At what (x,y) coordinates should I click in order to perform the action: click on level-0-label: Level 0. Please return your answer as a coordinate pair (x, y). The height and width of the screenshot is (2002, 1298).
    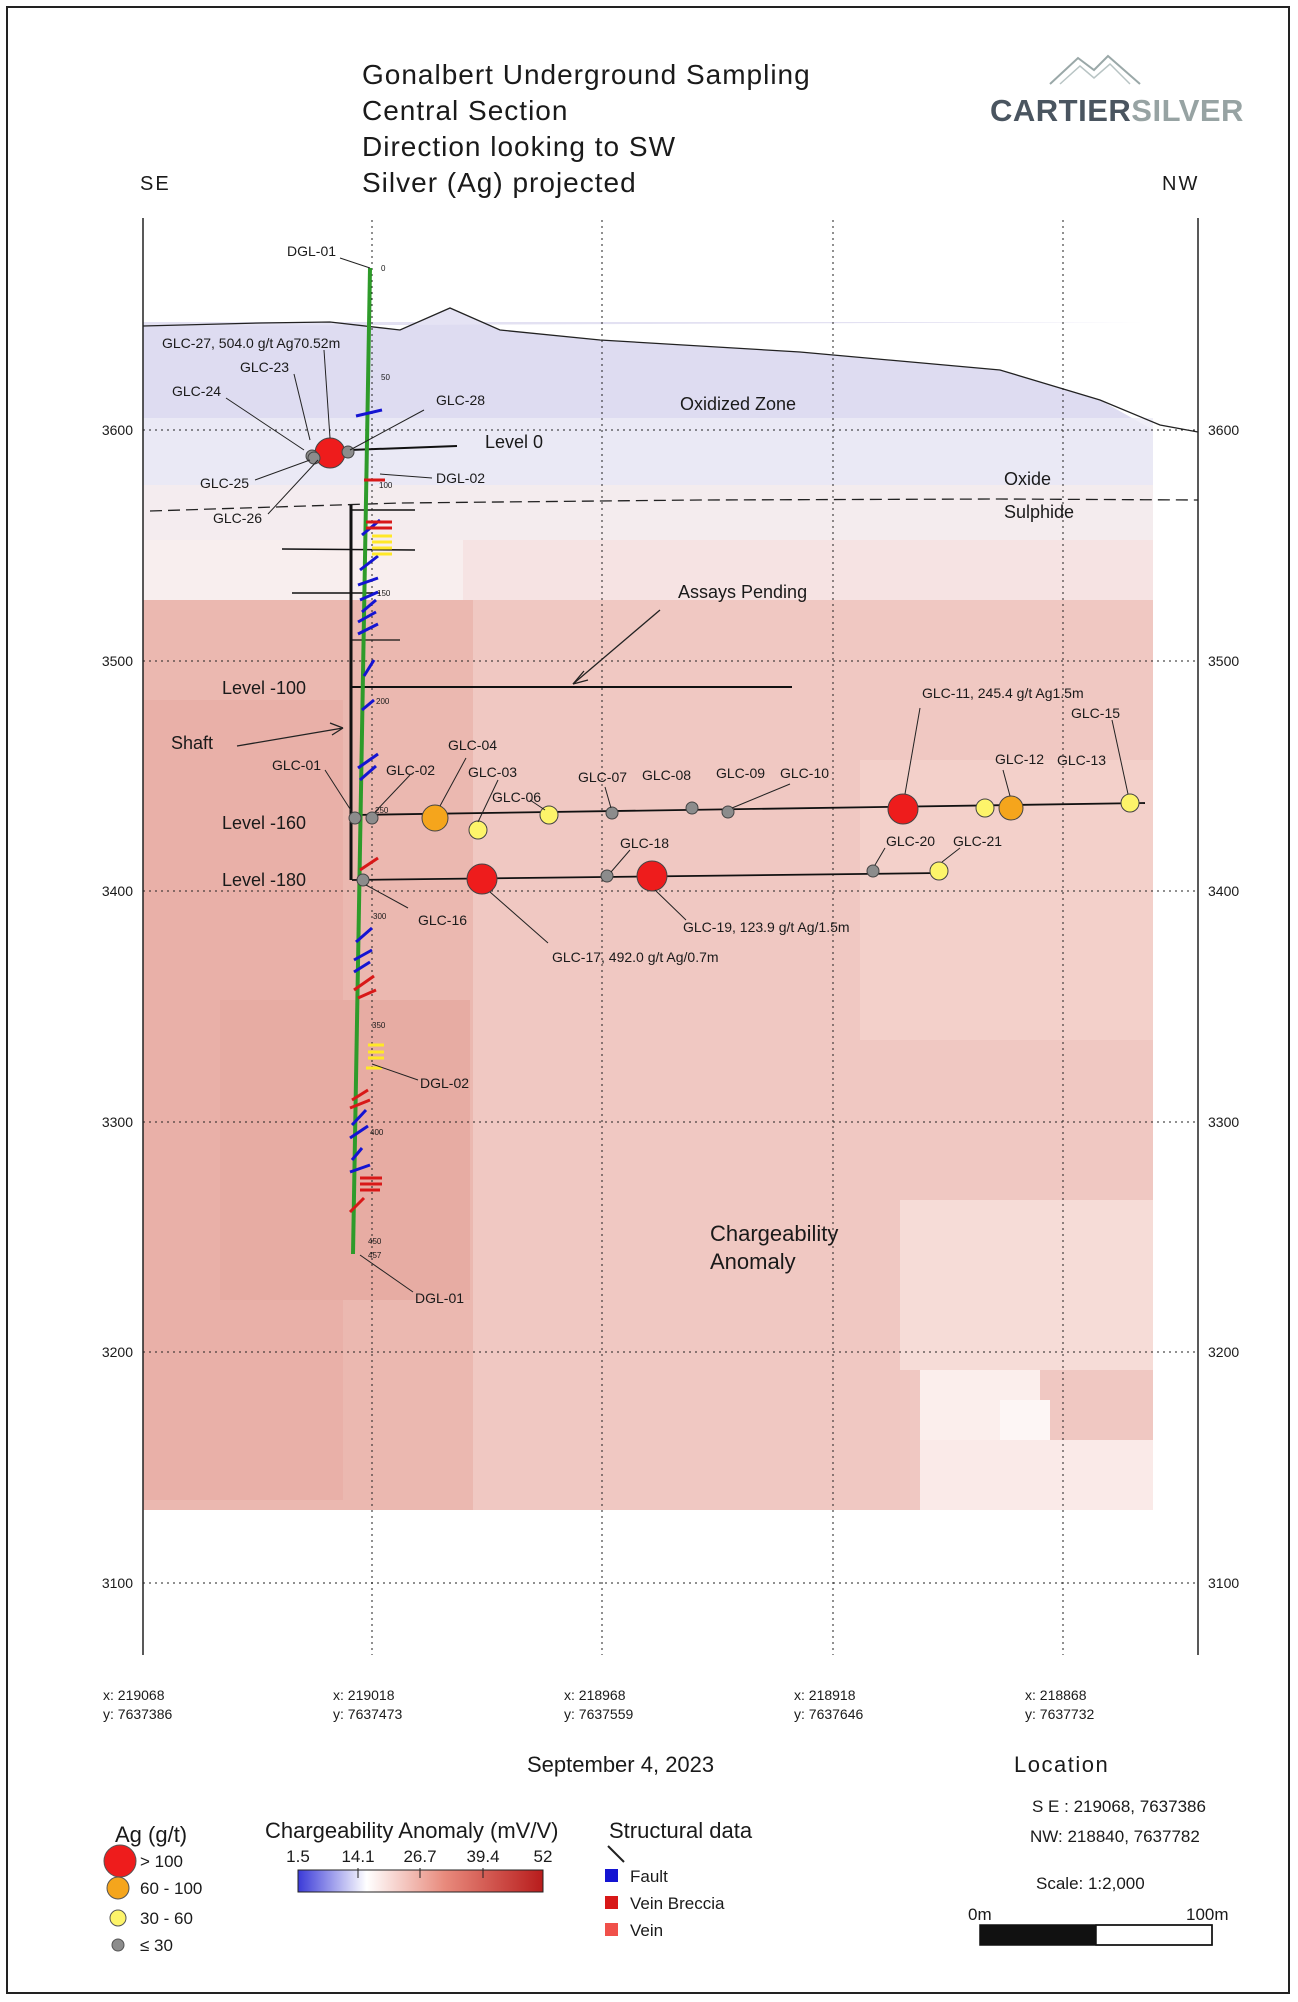
    Looking at the image, I should click on (514, 442).